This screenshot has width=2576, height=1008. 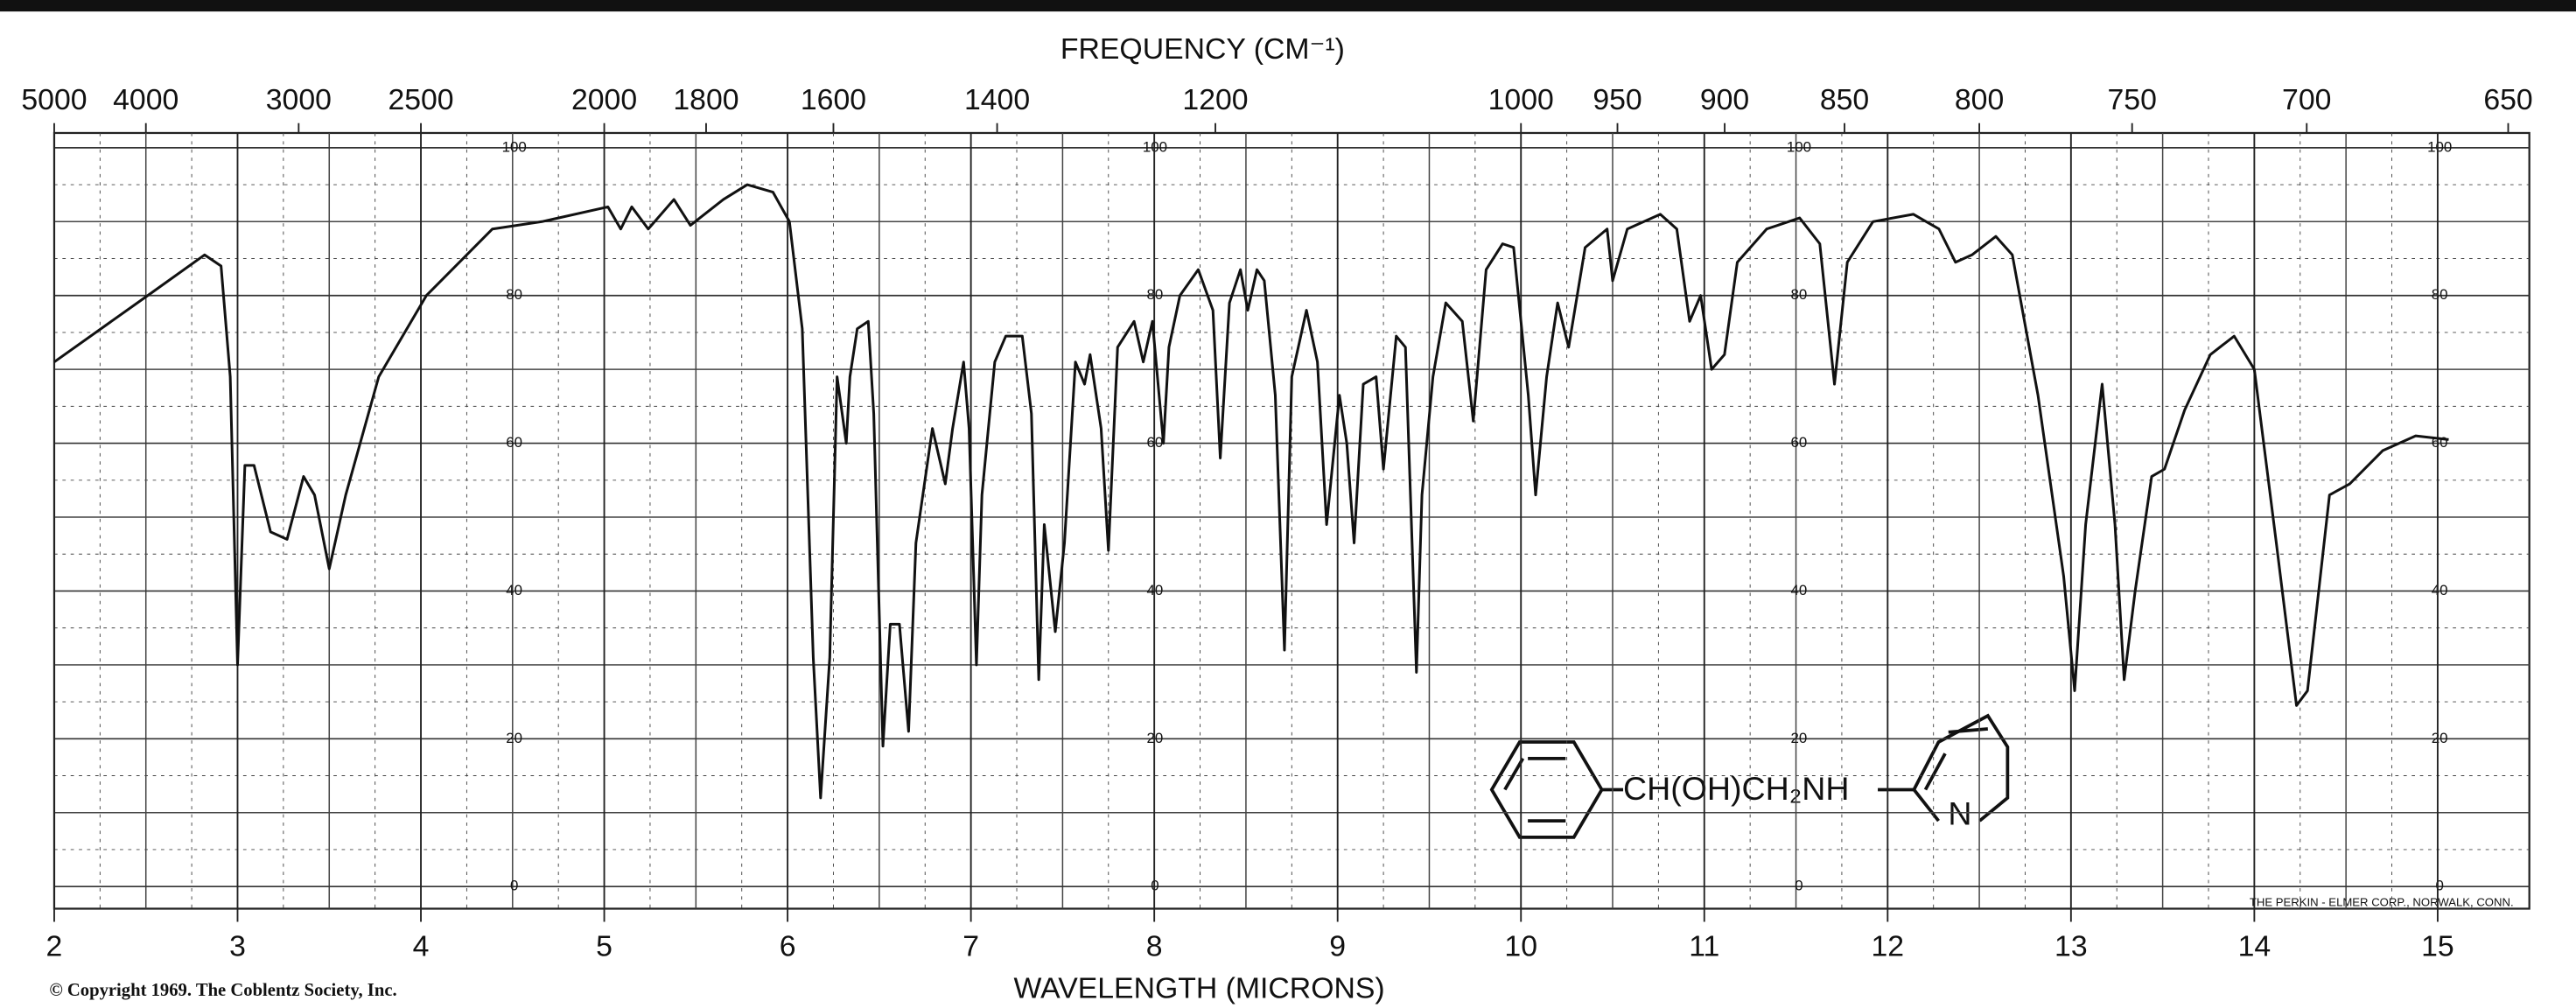 I want to click on benzene-ring, so click(x=1546, y=789).